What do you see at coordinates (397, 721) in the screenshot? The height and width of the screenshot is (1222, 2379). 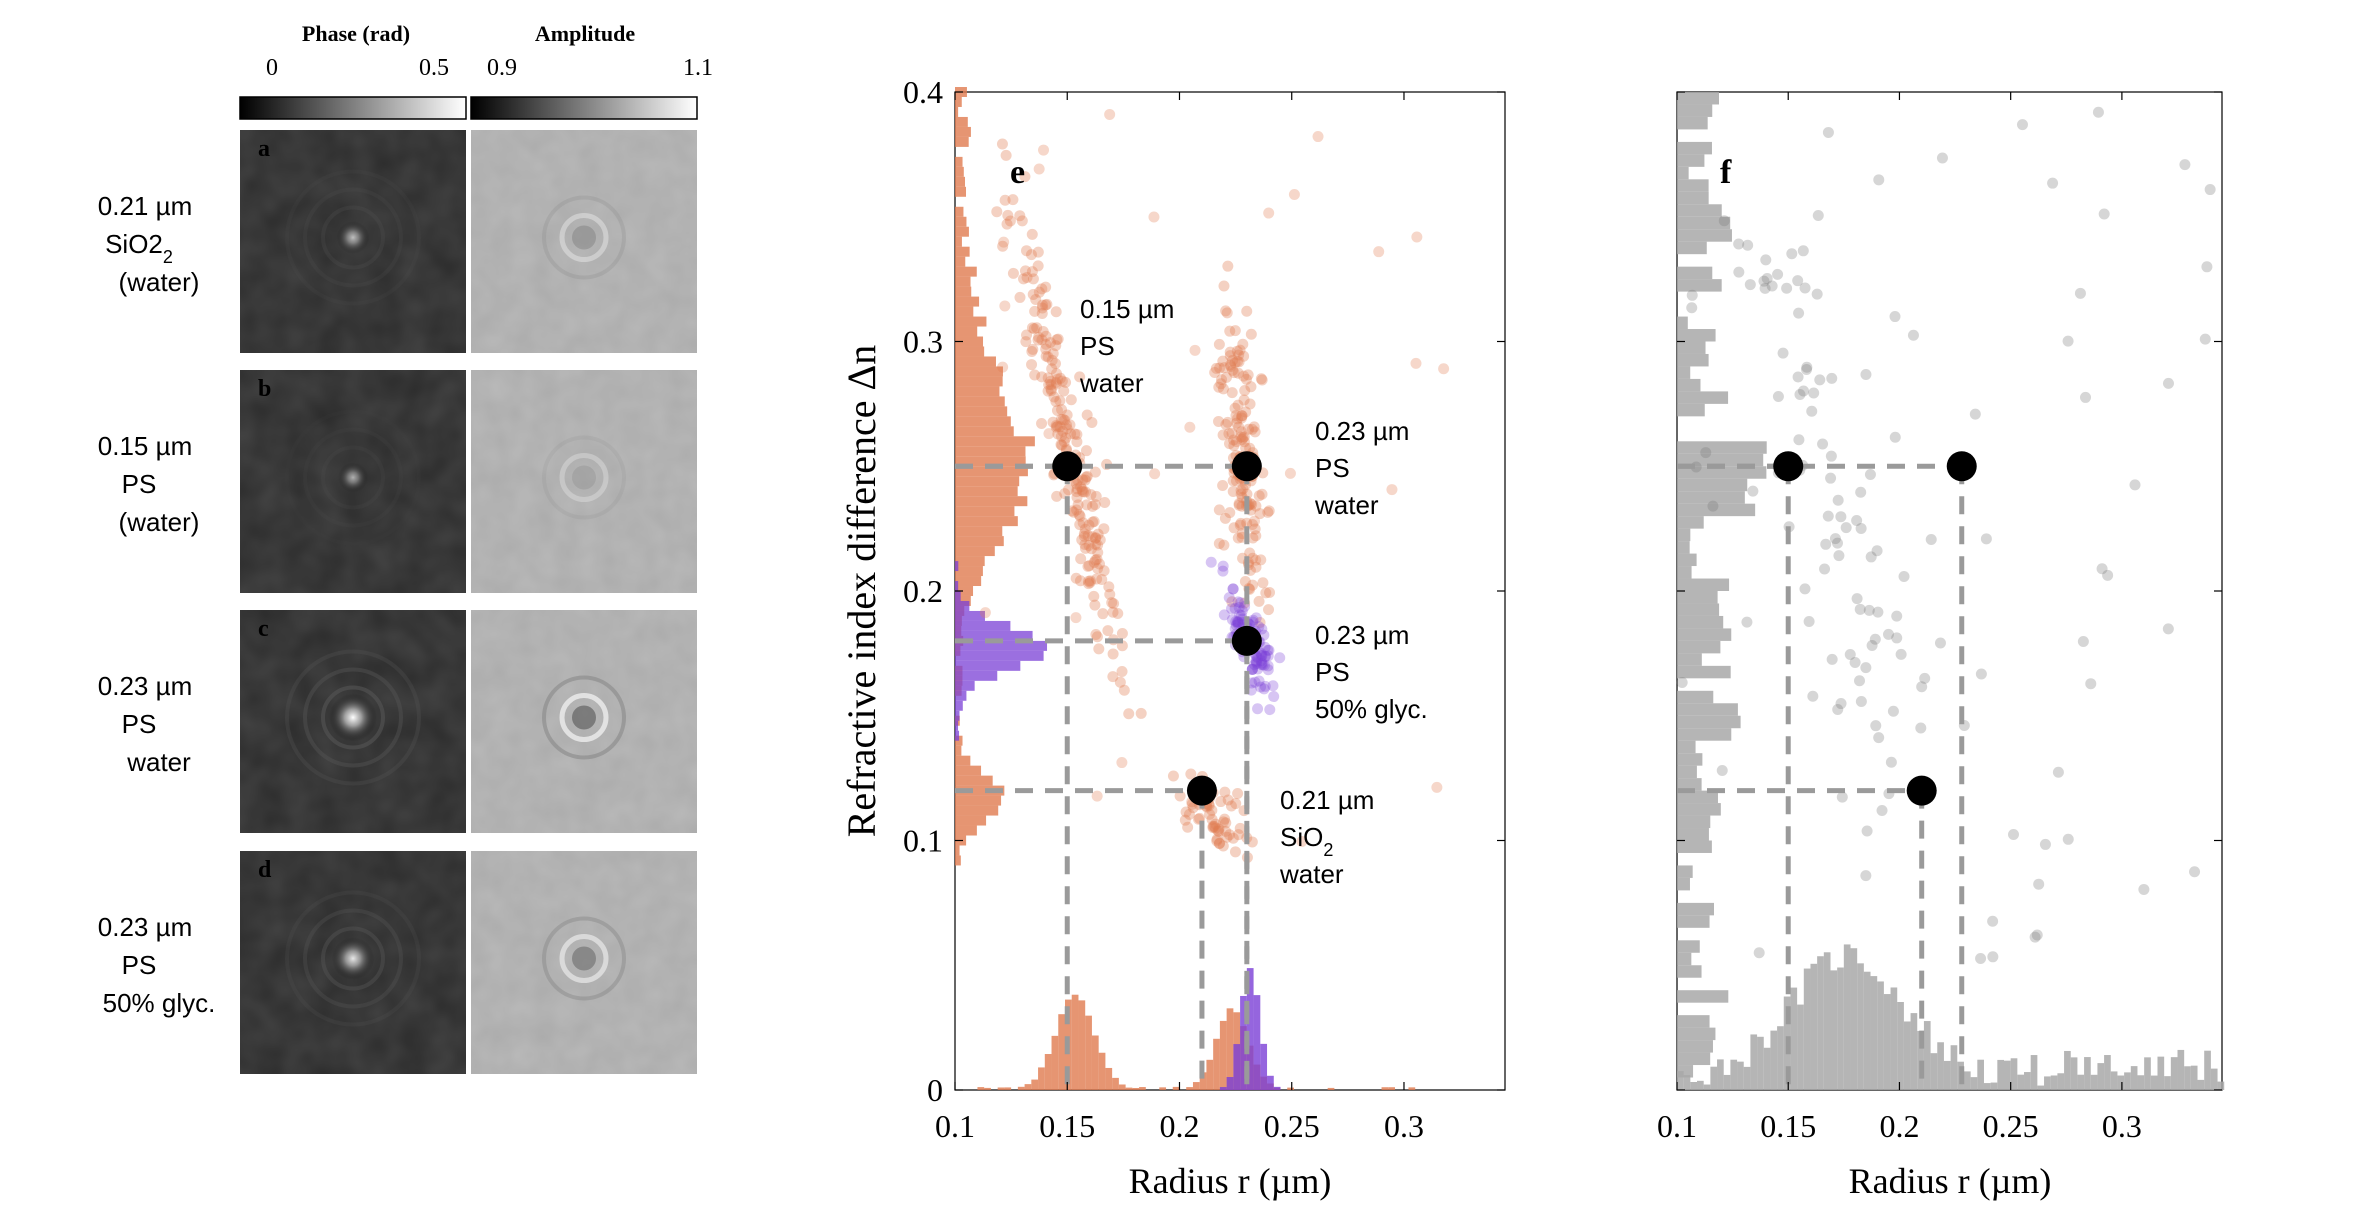 I see `image-row-c: c 0.23 µm PS water` at bounding box center [397, 721].